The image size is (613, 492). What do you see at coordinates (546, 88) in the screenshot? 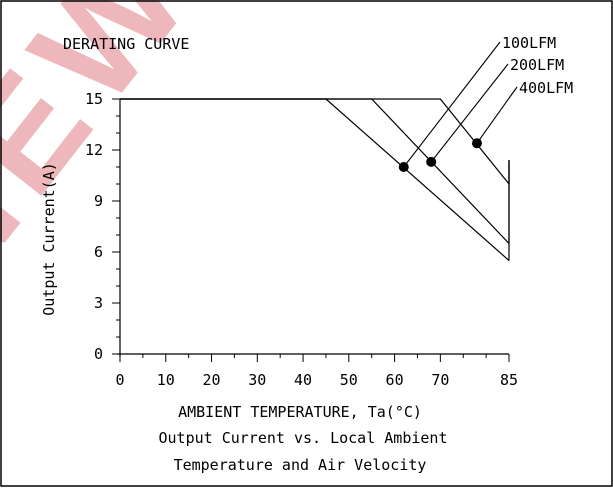
I see `series-label-400LFM: 400LFM` at bounding box center [546, 88].